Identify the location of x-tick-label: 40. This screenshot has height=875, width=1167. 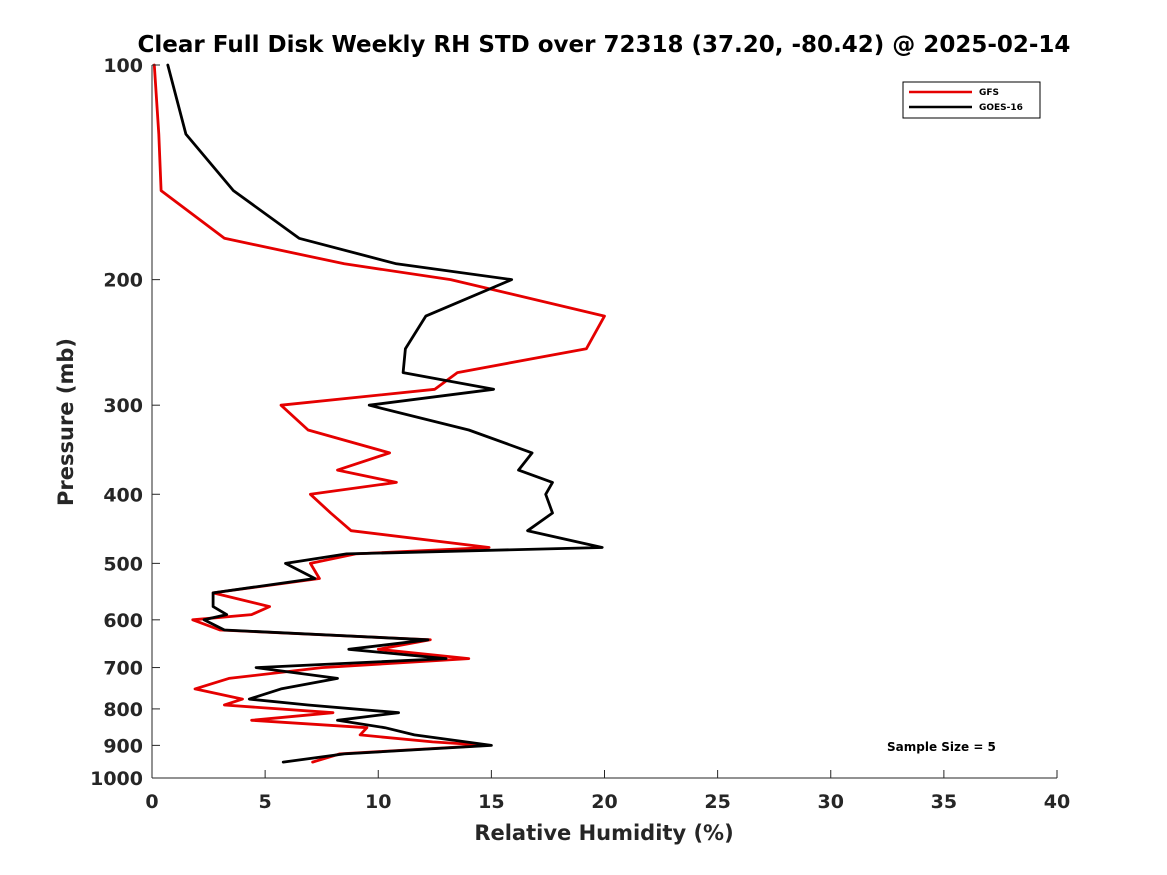
(1057, 802).